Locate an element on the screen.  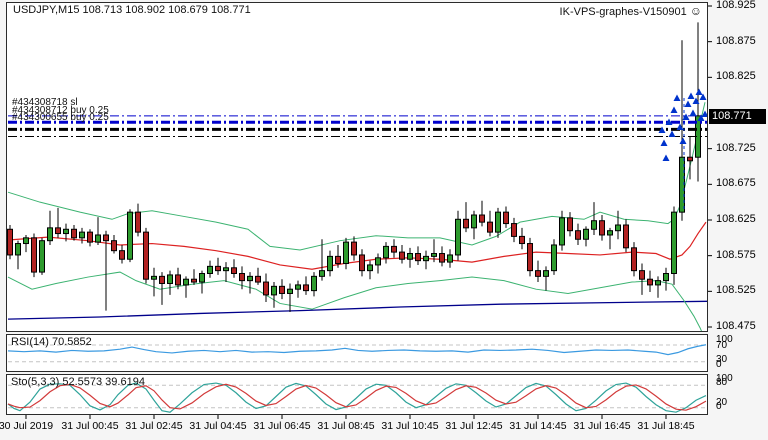
price-tick-label: 108.475 is located at coordinates (736, 325).